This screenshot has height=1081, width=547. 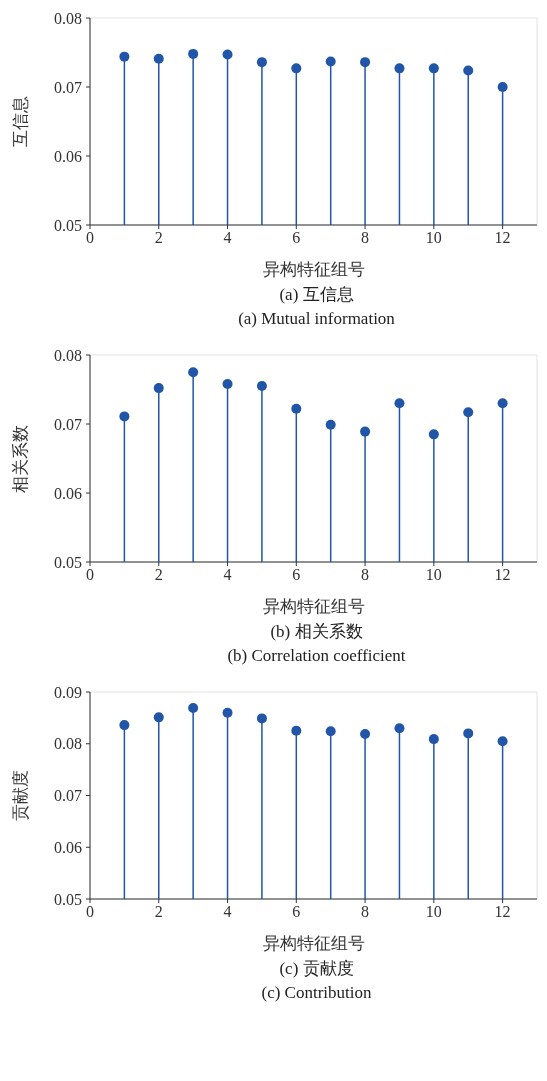 What do you see at coordinates (21, 121) in the screenshot?
I see `y-axis-title: 互信息` at bounding box center [21, 121].